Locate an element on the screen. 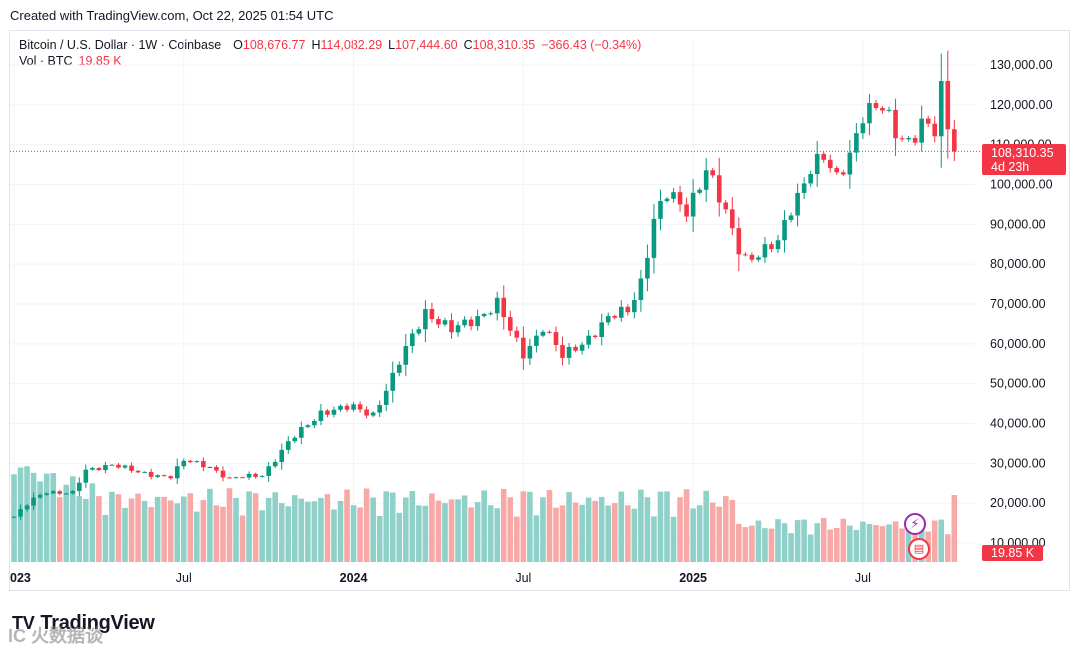  tradingview-logo: TV TradingView is located at coordinates (83, 623).